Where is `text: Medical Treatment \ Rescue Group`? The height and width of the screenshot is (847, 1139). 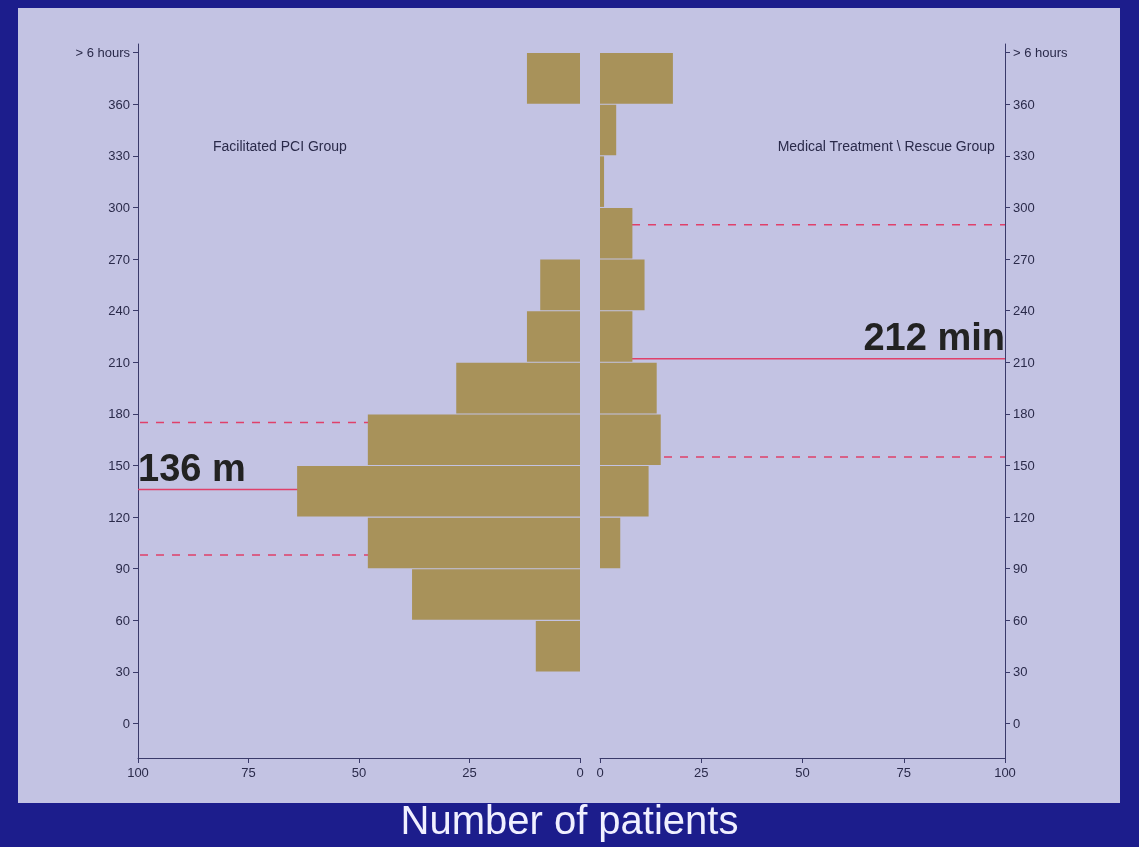
text: Medical Treatment \ Rescue Group is located at coordinates (886, 146).